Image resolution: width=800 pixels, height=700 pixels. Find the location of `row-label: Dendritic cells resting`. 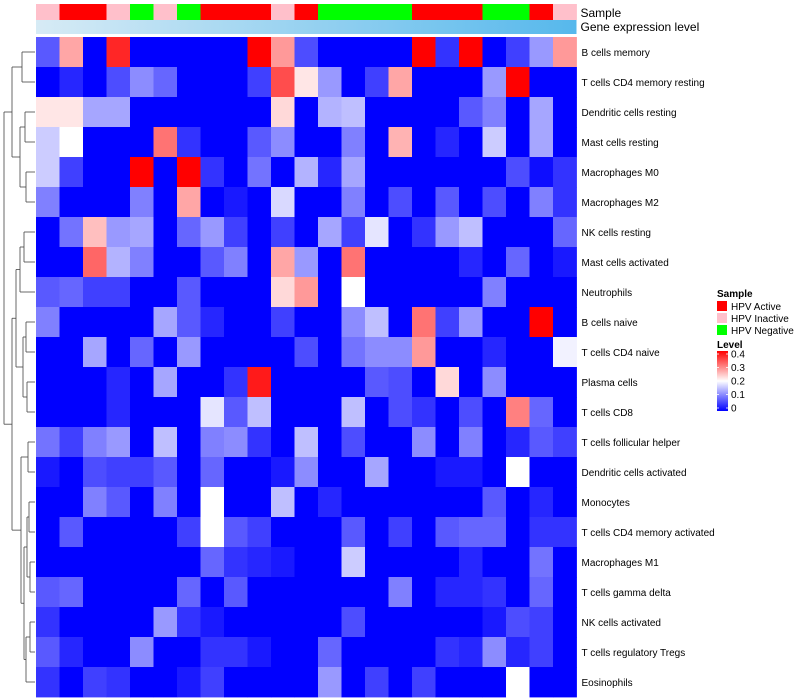

row-label: Dendritic cells resting is located at coordinates (629, 113).